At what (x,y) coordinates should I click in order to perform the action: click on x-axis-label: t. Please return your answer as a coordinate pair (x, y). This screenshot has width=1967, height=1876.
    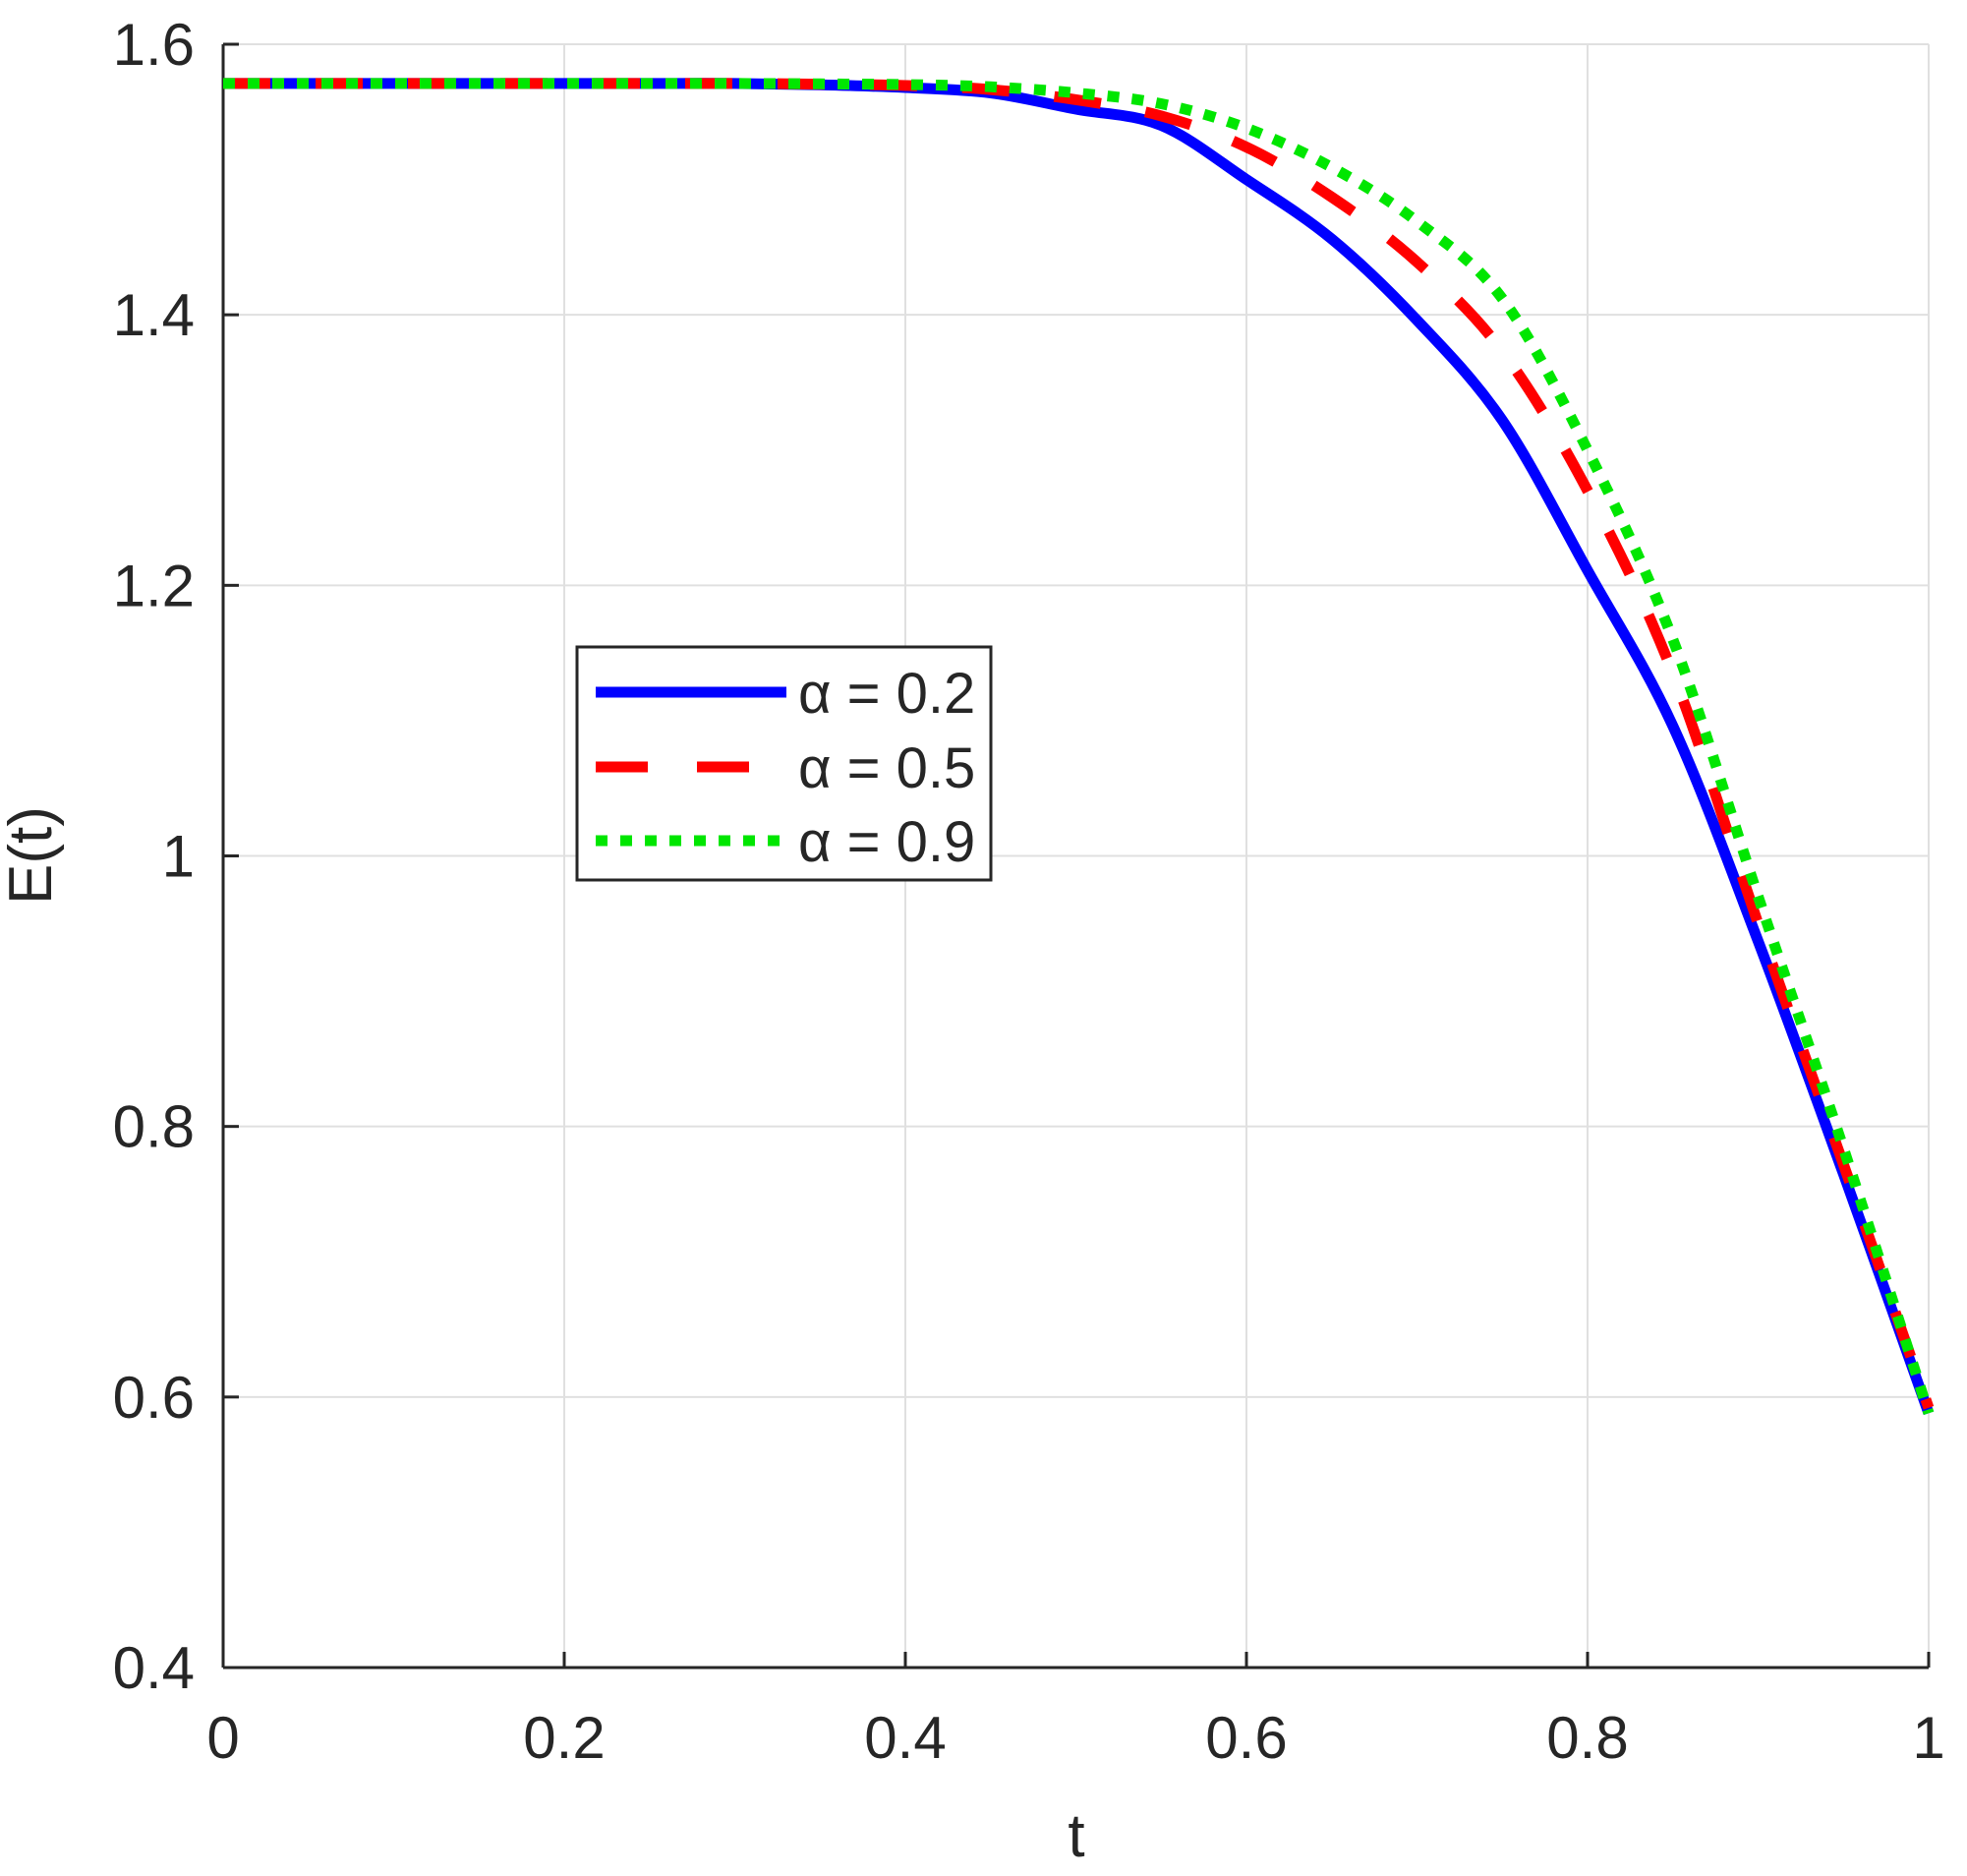
    Looking at the image, I should click on (1076, 1836).